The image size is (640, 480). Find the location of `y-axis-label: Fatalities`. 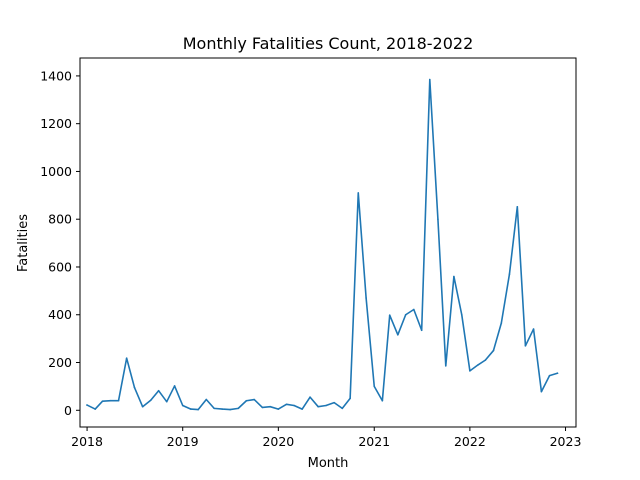

y-axis-label: Fatalities is located at coordinates (23, 243).